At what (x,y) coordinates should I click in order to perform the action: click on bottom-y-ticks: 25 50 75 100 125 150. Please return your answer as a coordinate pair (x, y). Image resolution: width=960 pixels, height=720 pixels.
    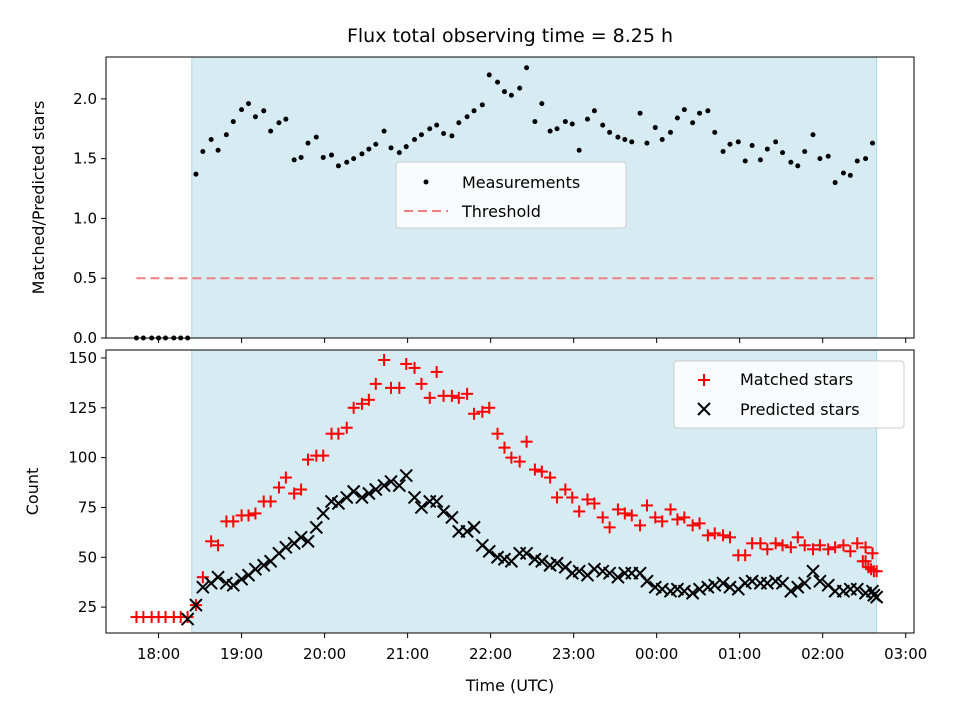
    Looking at the image, I should click on (87, 482).